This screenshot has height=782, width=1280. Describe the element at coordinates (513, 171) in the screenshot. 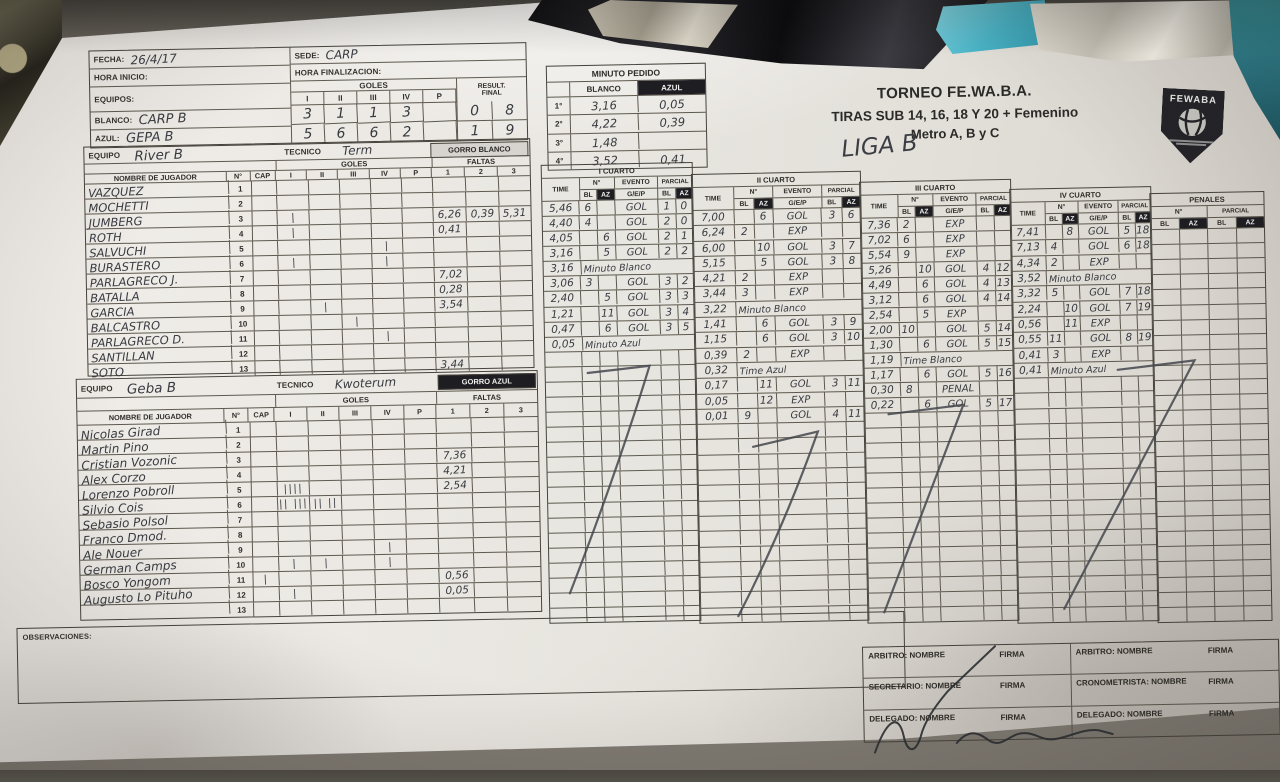

I see `roster-col-header: 3` at that location.